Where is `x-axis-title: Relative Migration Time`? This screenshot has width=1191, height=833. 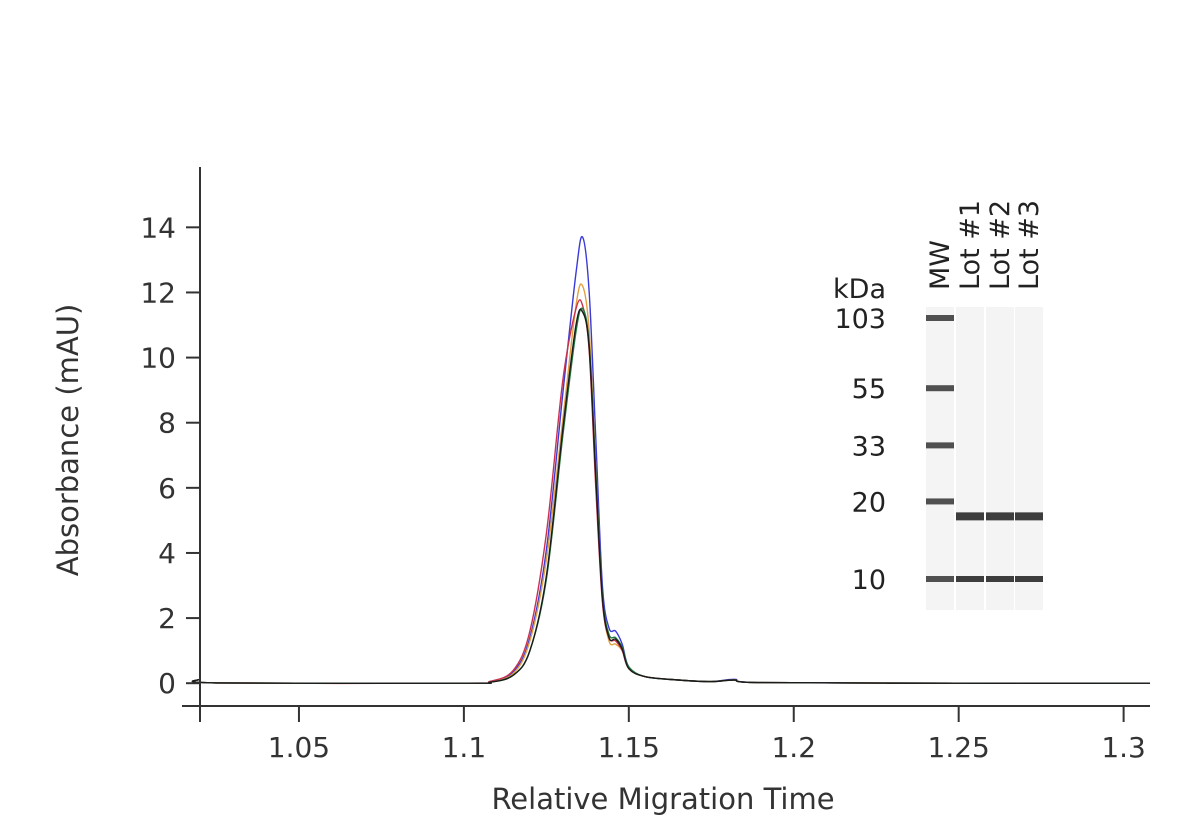
x-axis-title: Relative Migration Time is located at coordinates (662, 799).